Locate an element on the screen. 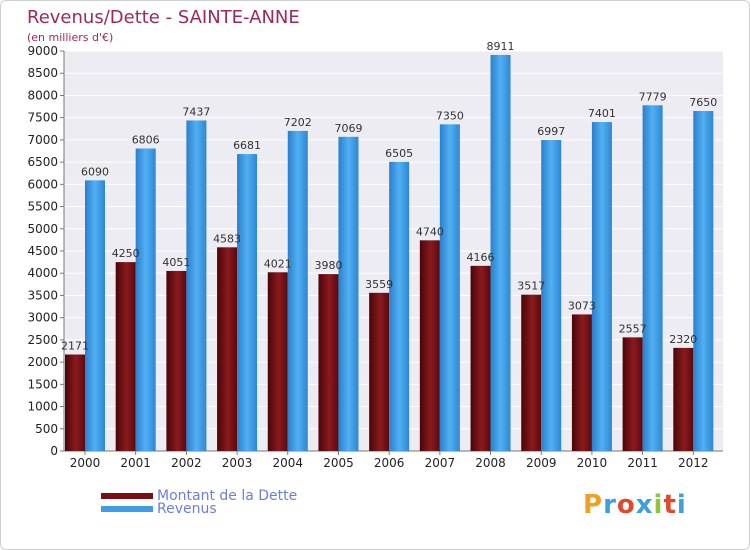 Image resolution: width=750 pixels, height=550 pixels. y-tick-label: 5500 is located at coordinates (42, 207).